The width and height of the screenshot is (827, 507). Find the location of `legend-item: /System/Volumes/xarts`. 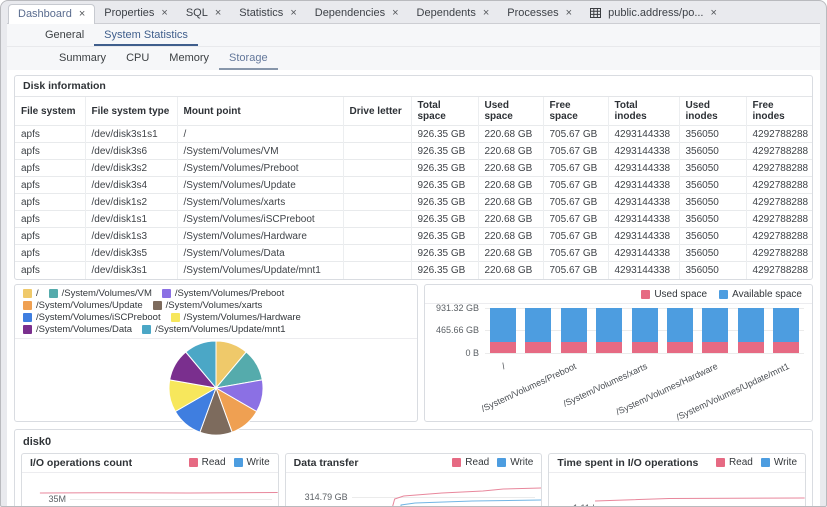

legend-item: /System/Volumes/xarts is located at coordinates (207, 305).